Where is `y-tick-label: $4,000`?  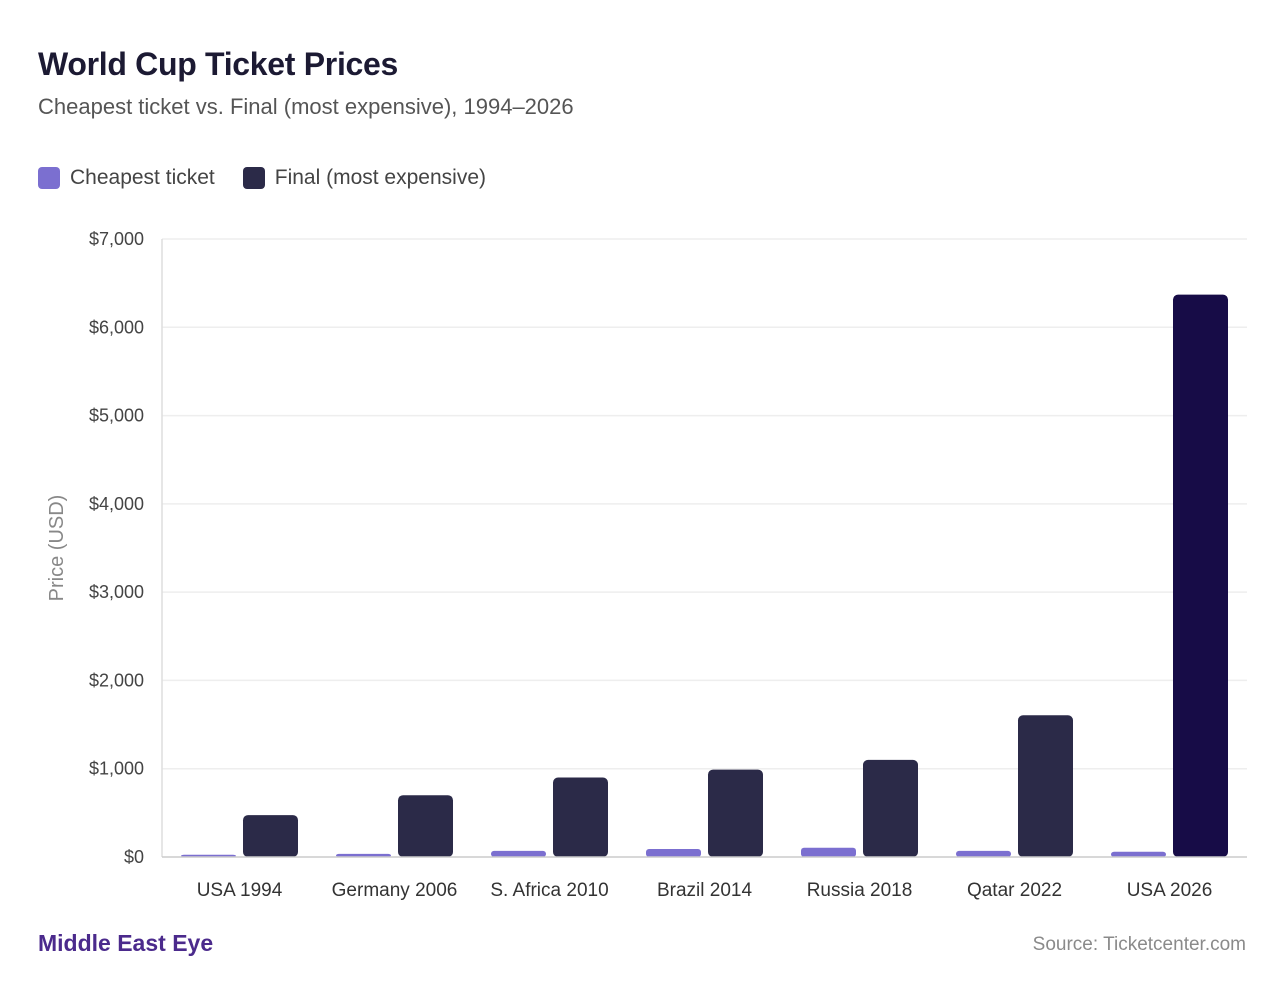
y-tick-label: $4,000 is located at coordinates (116, 504).